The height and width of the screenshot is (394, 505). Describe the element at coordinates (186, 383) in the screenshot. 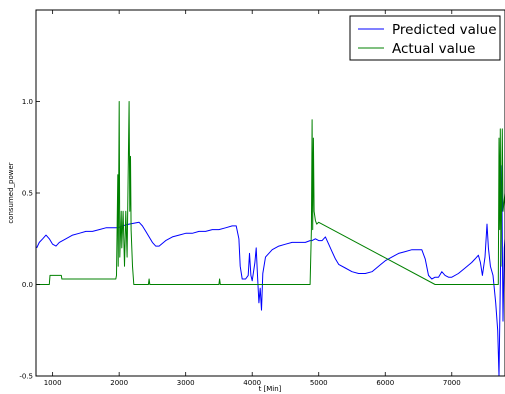

I see `x-tick-label: 3000` at that location.